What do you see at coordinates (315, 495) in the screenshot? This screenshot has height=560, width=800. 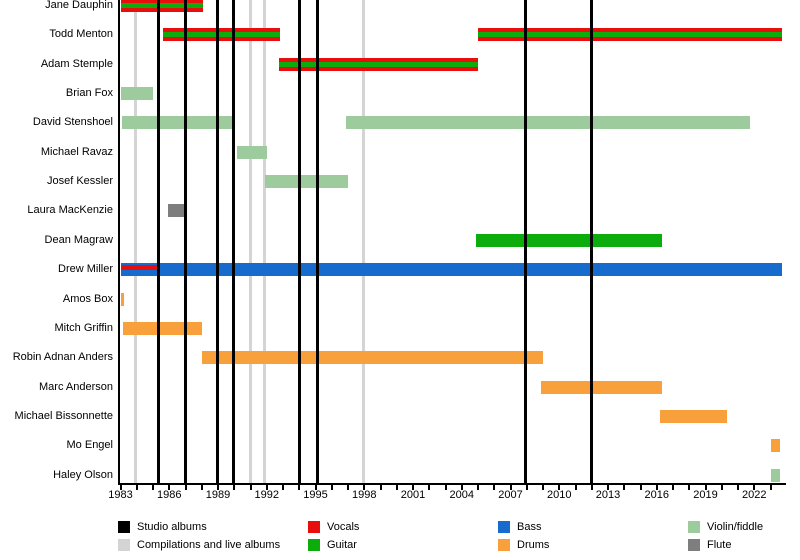 I see `axis-year-label: 1995` at bounding box center [315, 495].